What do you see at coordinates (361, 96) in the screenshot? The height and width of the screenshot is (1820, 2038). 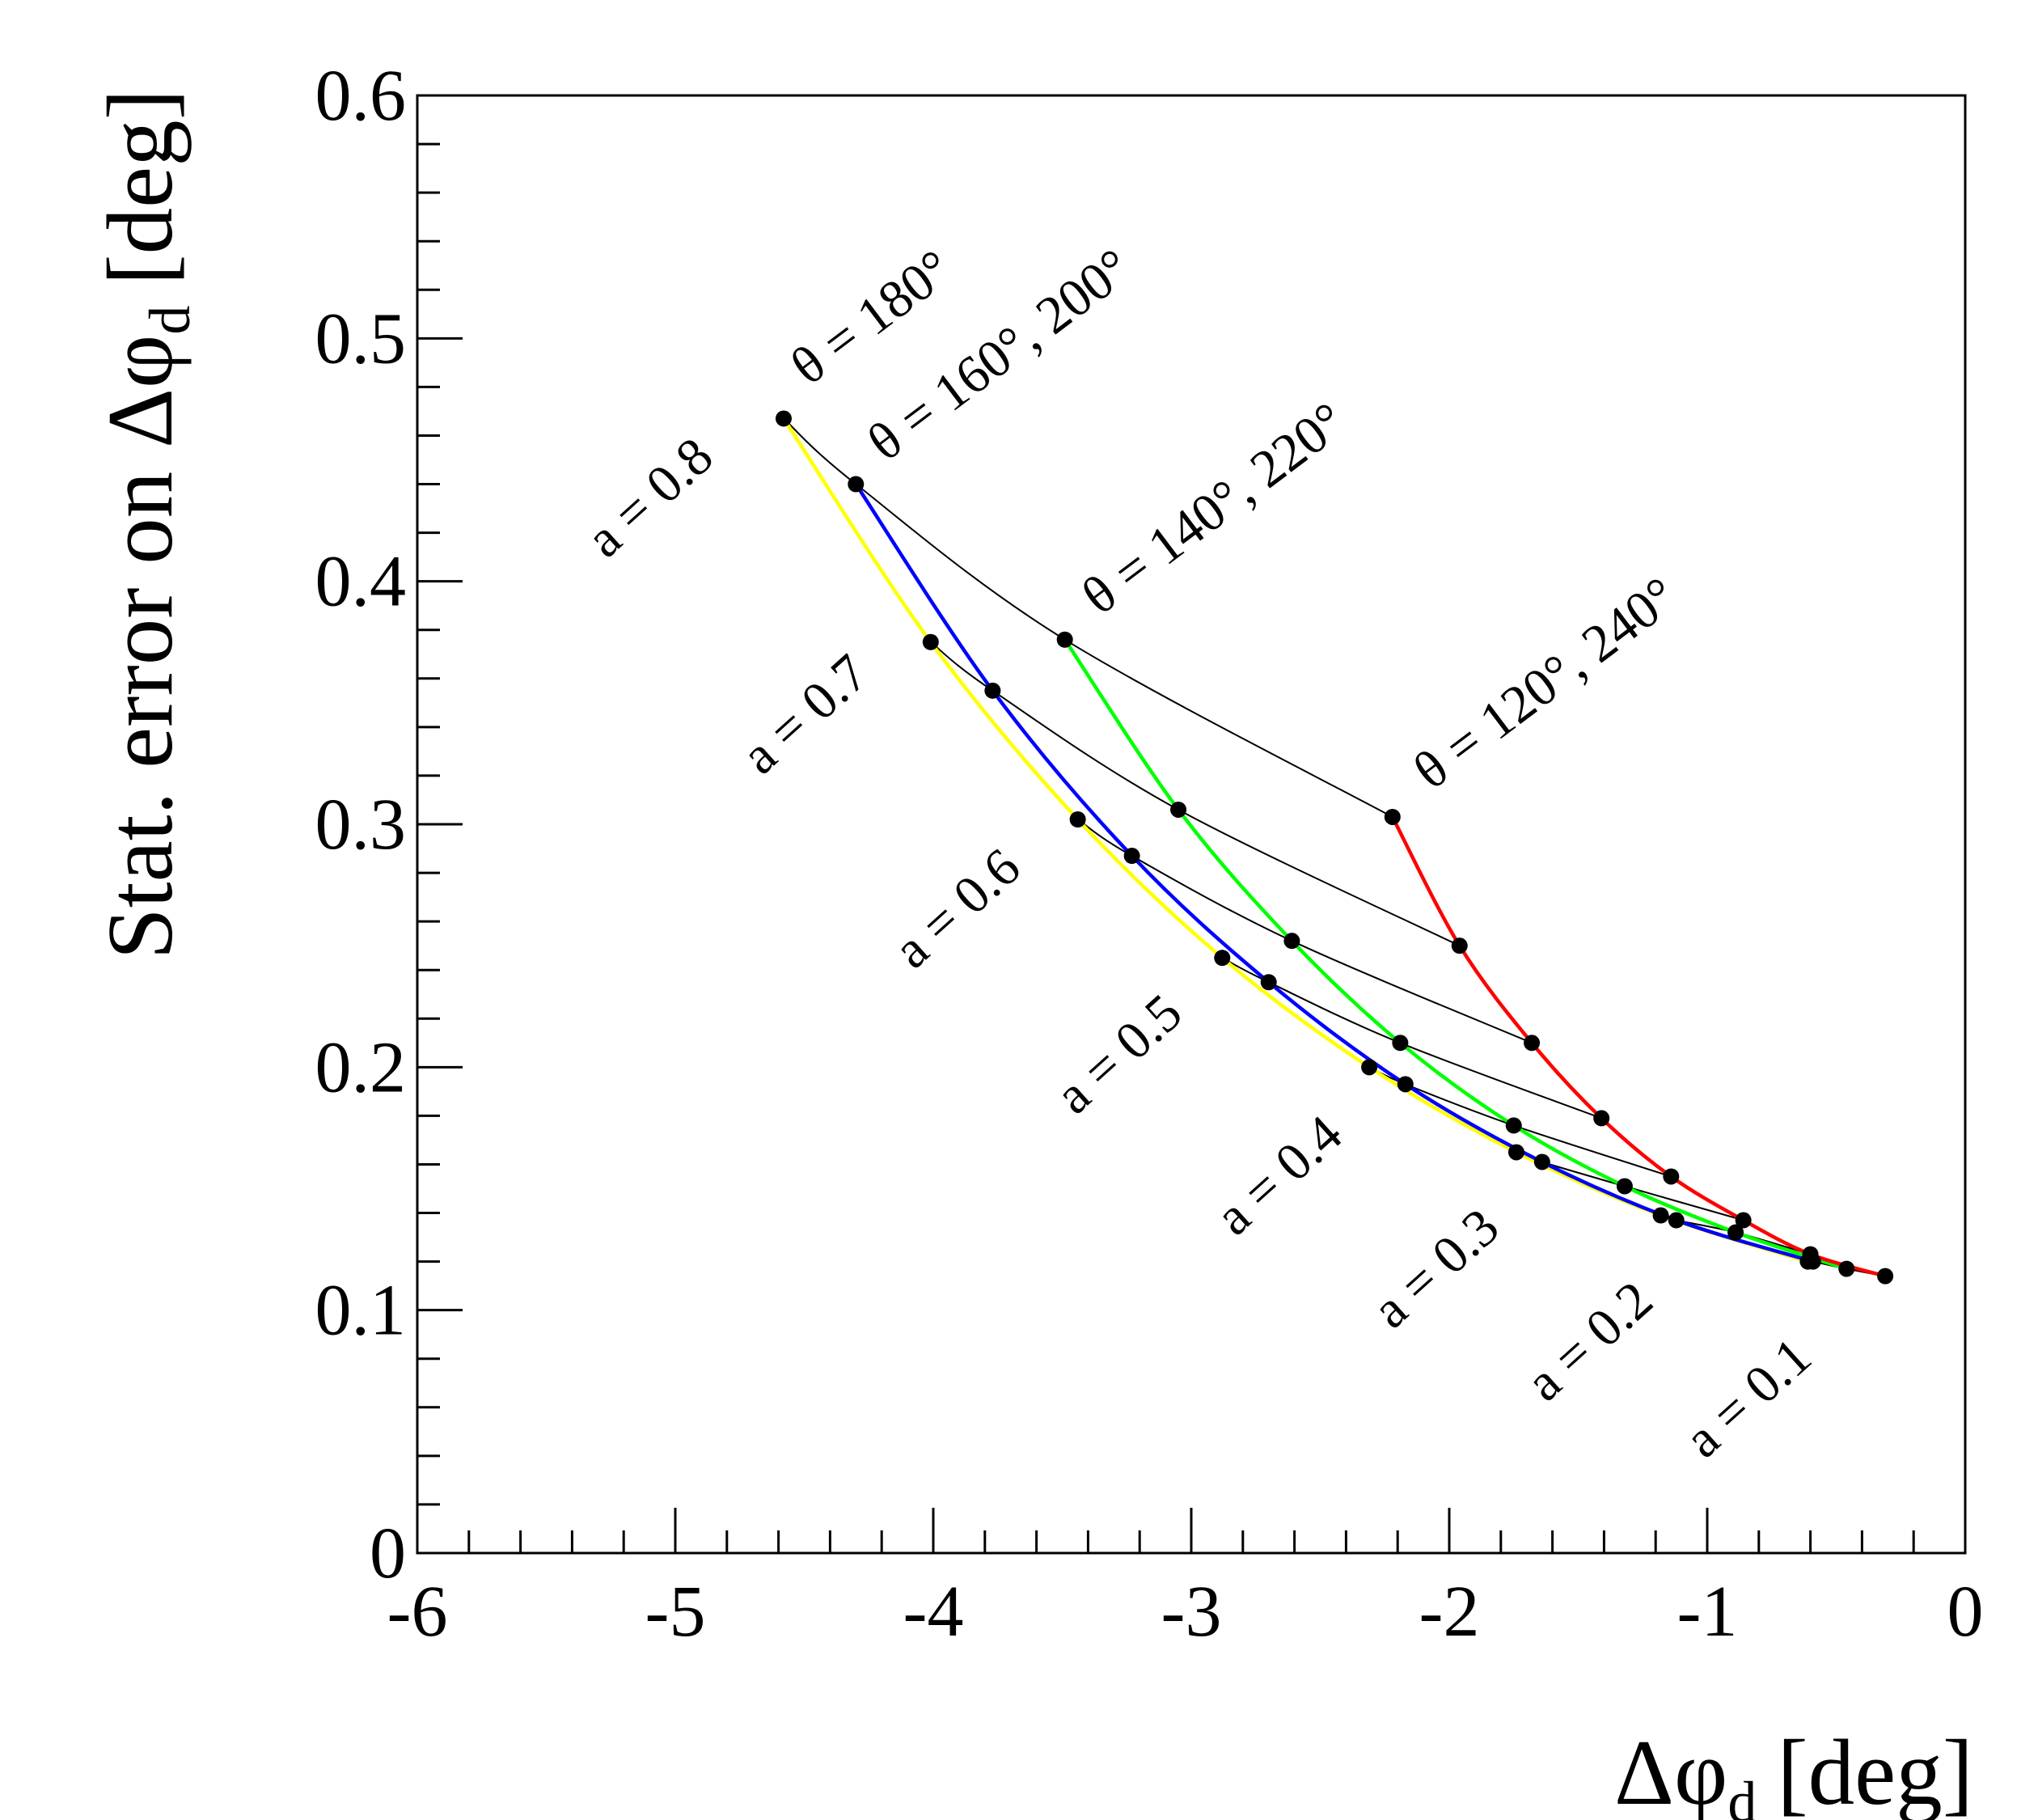 I see `y-tick-label: 0.6` at bounding box center [361, 96].